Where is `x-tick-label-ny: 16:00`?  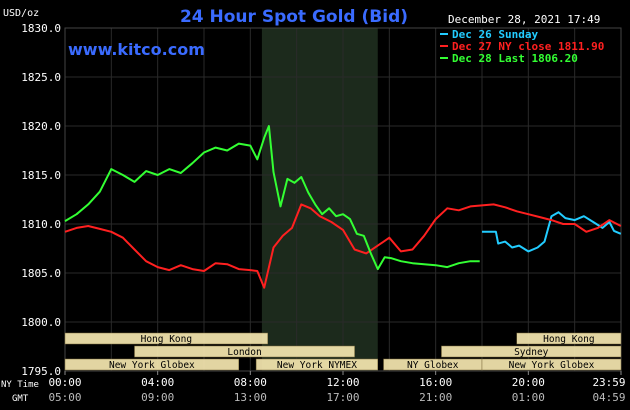
x-tick-label-ny: 16:00 is located at coordinates (435, 382).